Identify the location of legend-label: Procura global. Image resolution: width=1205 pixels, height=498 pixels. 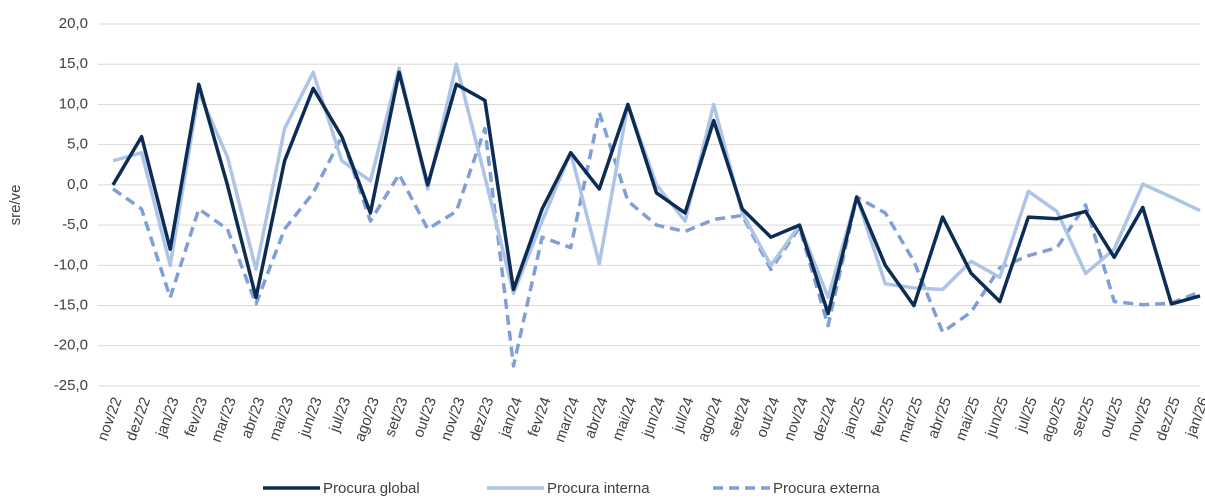
(371, 488).